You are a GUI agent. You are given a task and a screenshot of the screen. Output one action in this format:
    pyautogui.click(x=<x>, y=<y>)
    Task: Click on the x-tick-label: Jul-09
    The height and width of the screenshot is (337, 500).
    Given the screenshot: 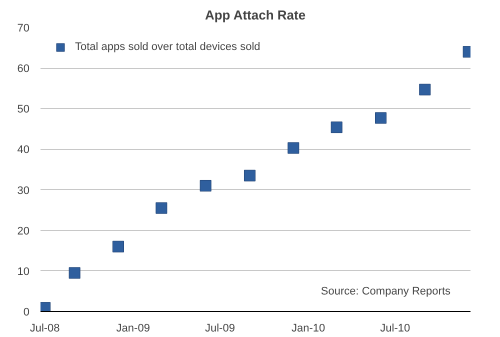 What is the action you would take?
    pyautogui.click(x=220, y=328)
    